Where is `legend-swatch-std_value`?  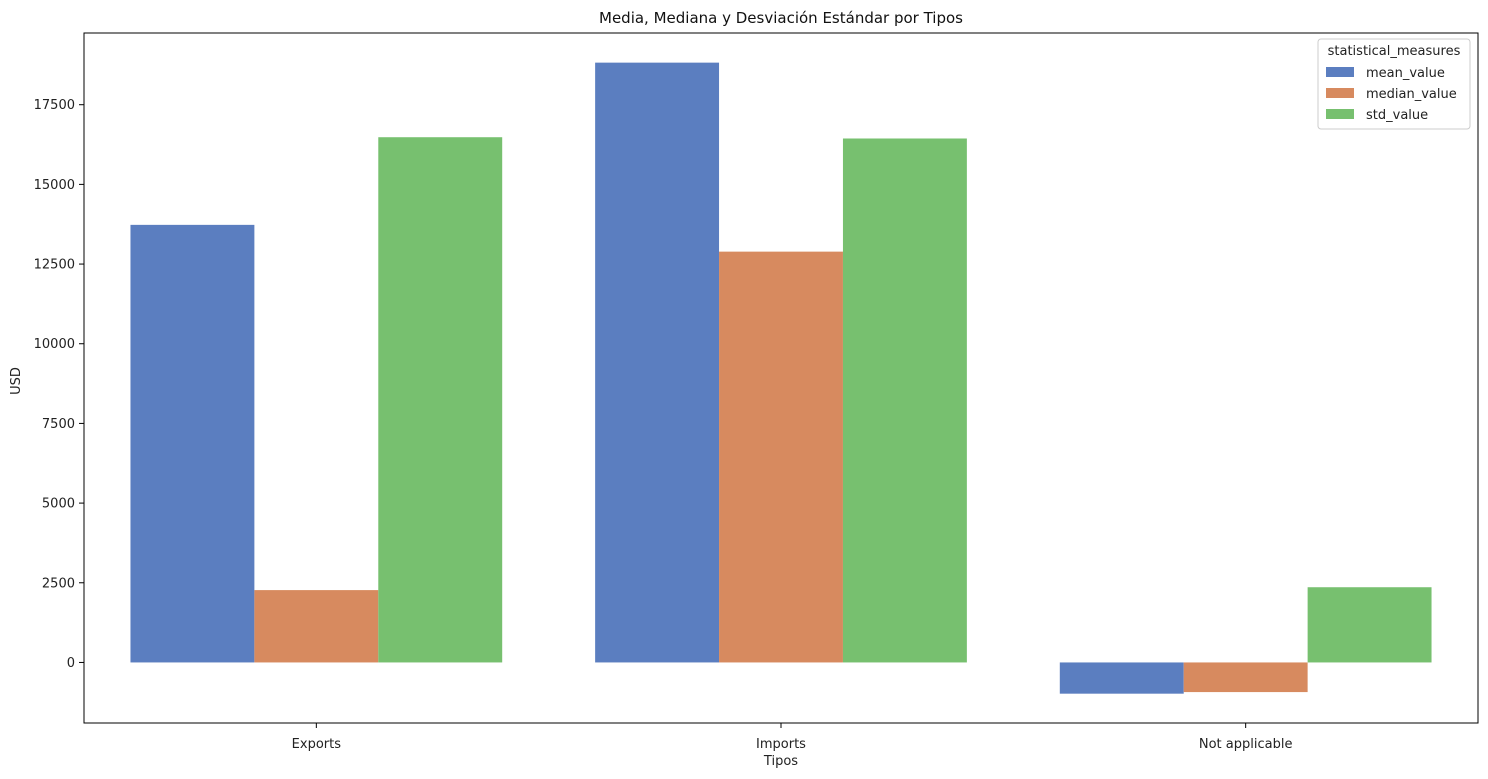 legend-swatch-std_value is located at coordinates (1340, 114).